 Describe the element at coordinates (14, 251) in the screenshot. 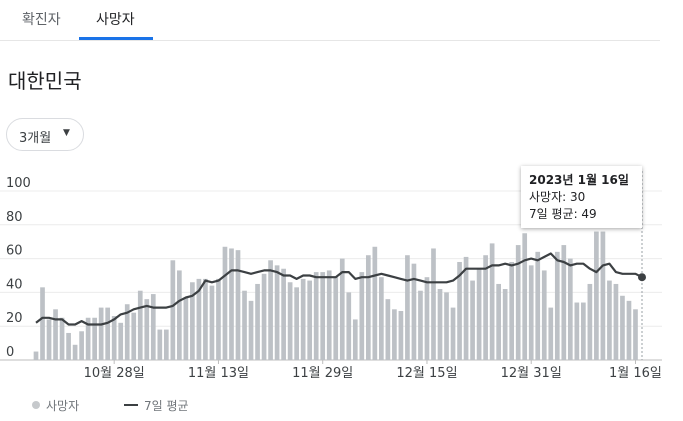

I see `y-tick-label: 60` at that location.